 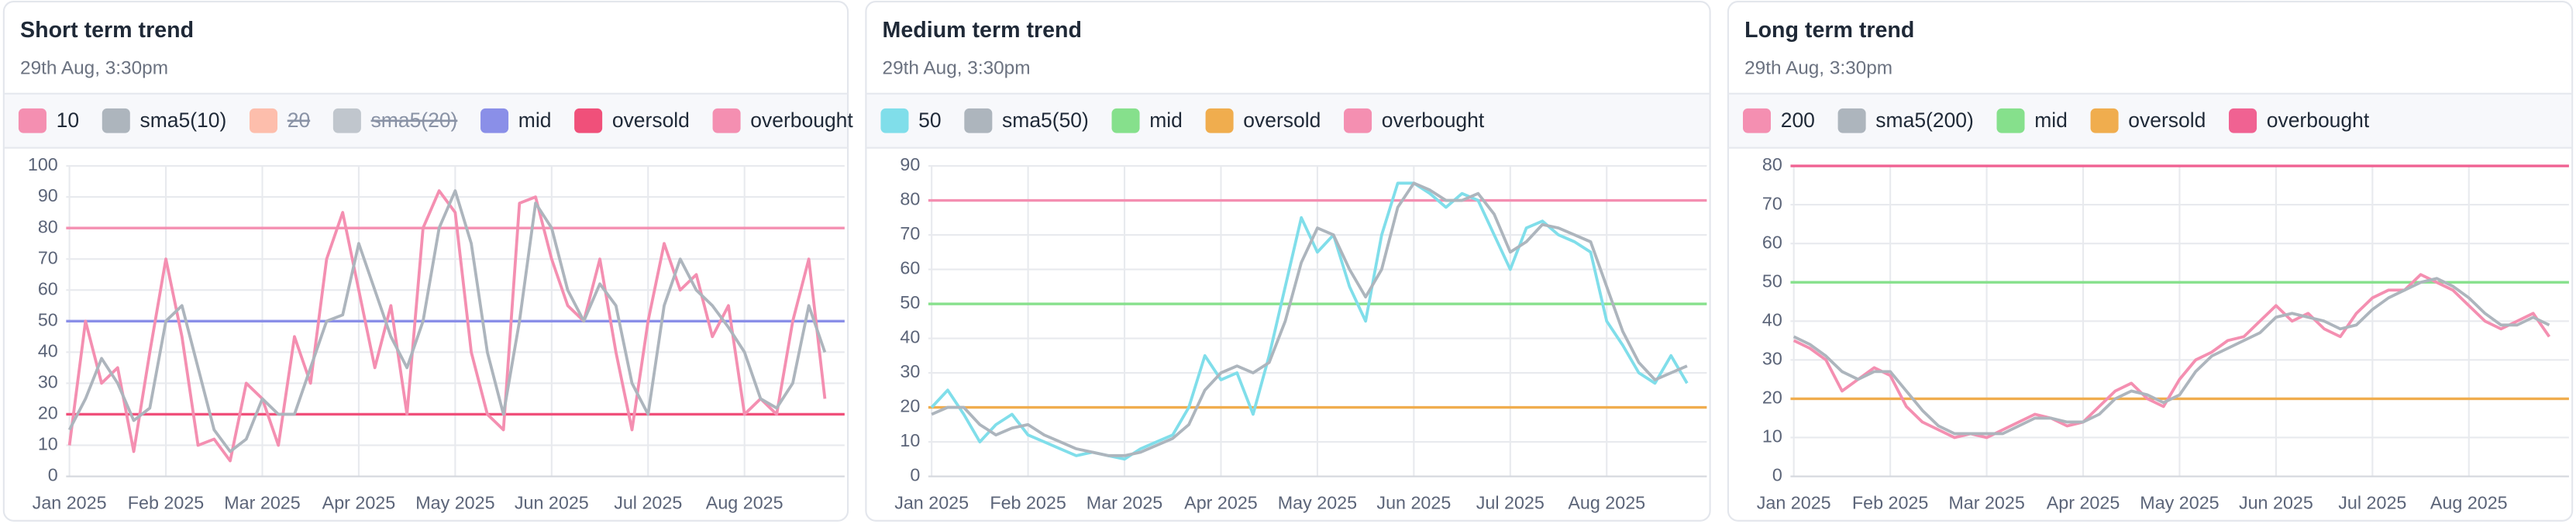 What do you see at coordinates (414, 120) in the screenshot?
I see `legend-label: sma5(20)` at bounding box center [414, 120].